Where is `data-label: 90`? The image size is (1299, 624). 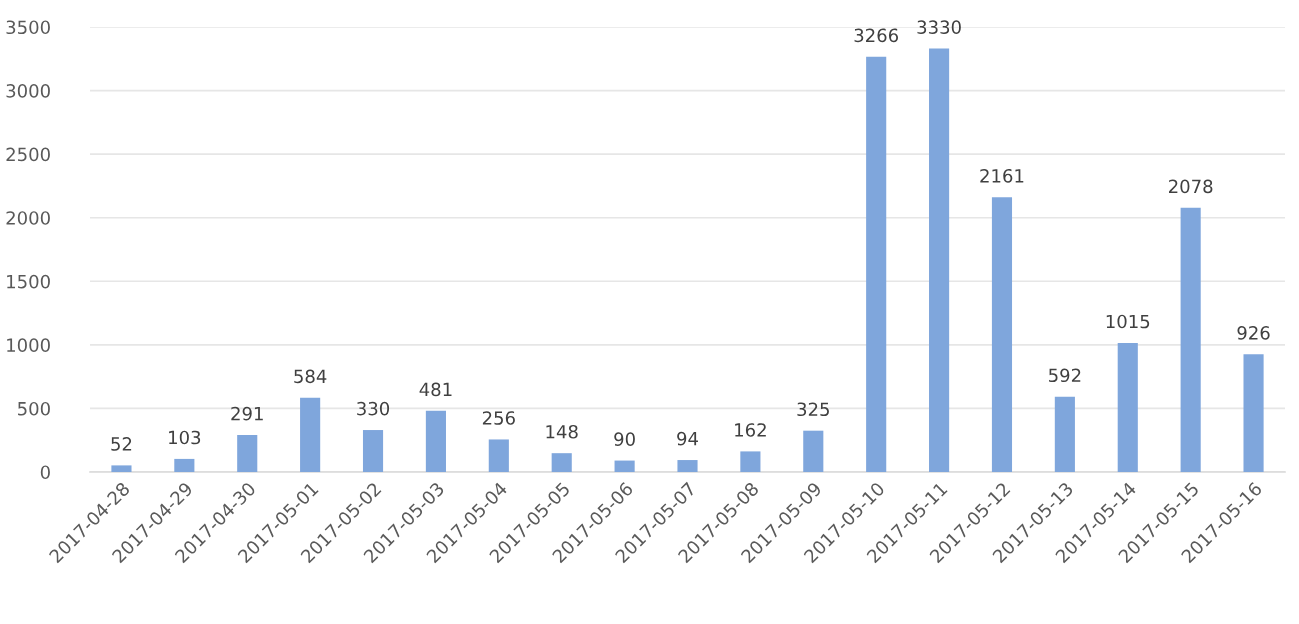
data-label: 90 is located at coordinates (624, 439).